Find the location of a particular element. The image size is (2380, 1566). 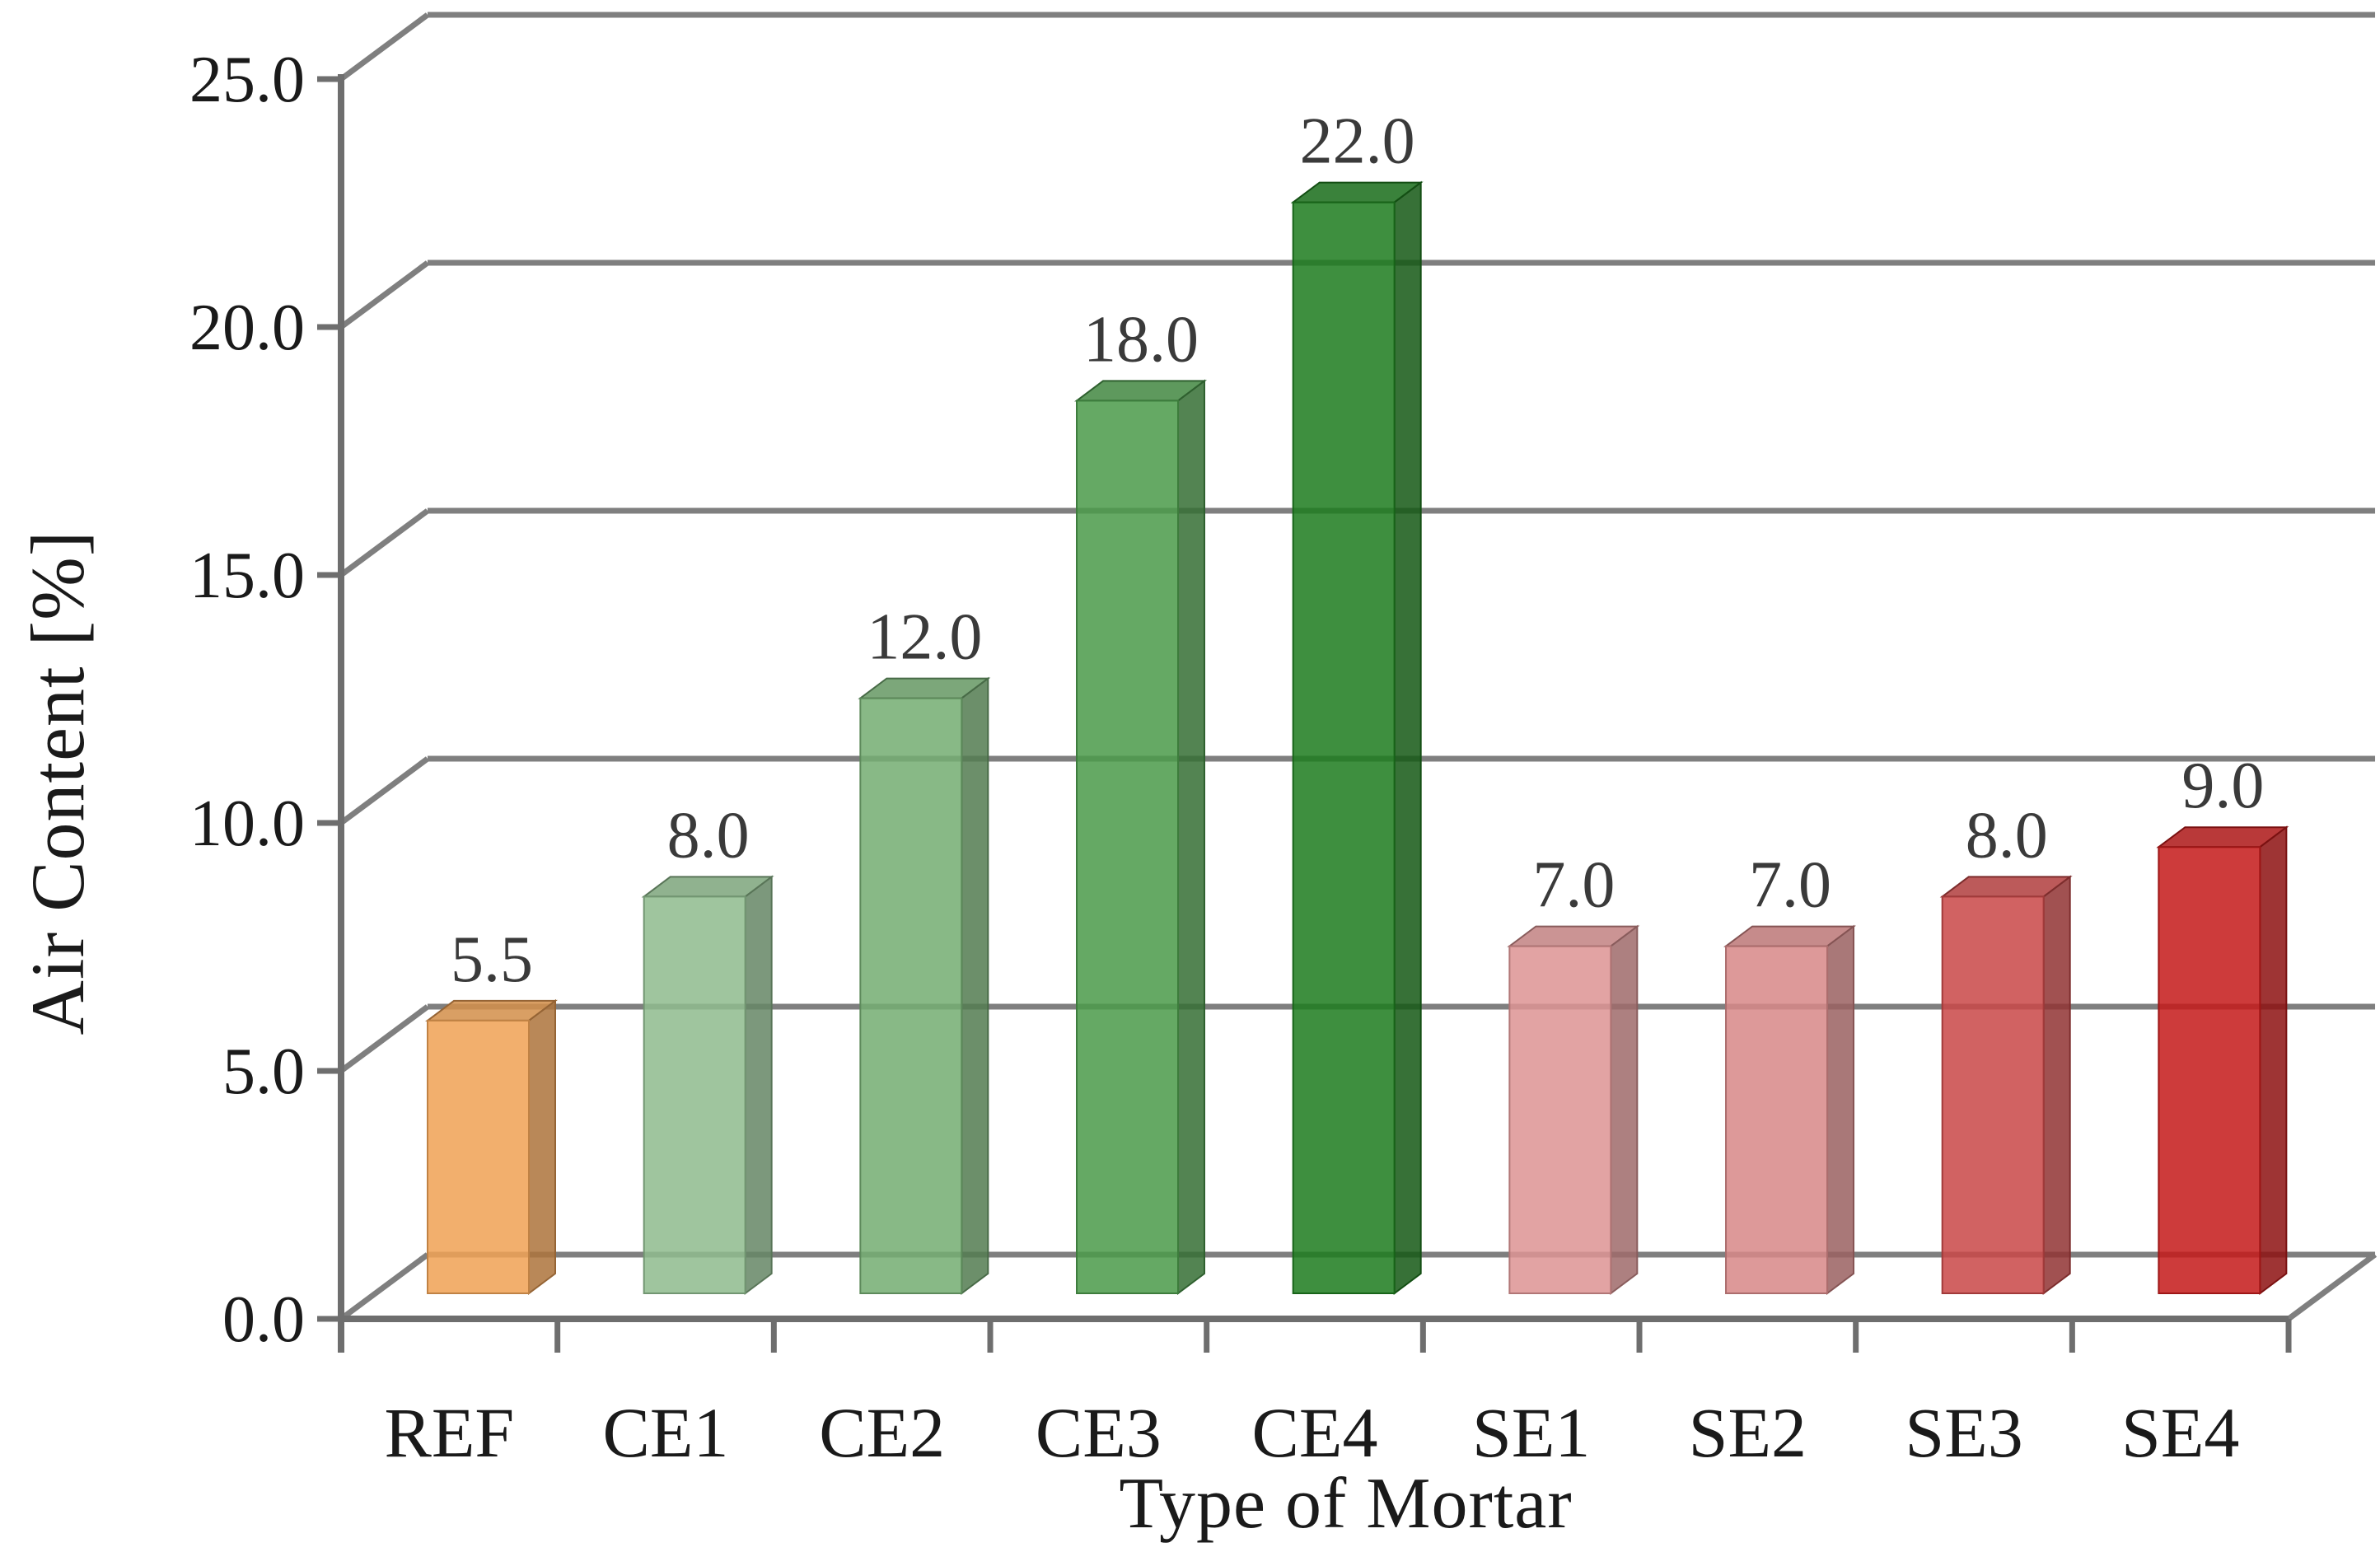

x-category-label: CE1 is located at coordinates (666, 1432).